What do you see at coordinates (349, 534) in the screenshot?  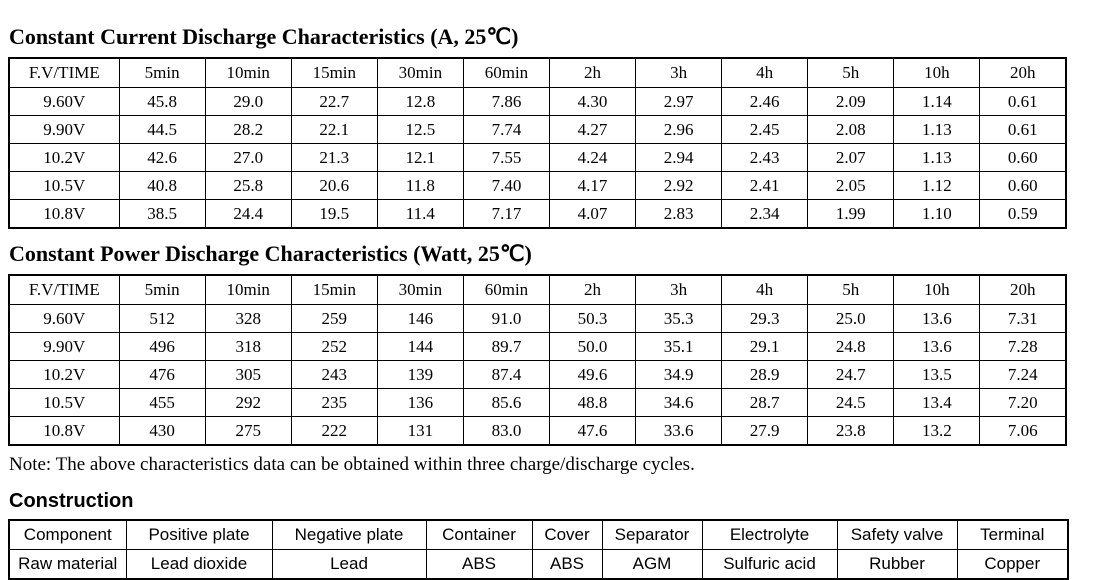 I see `table-cell: Negative plate` at bounding box center [349, 534].